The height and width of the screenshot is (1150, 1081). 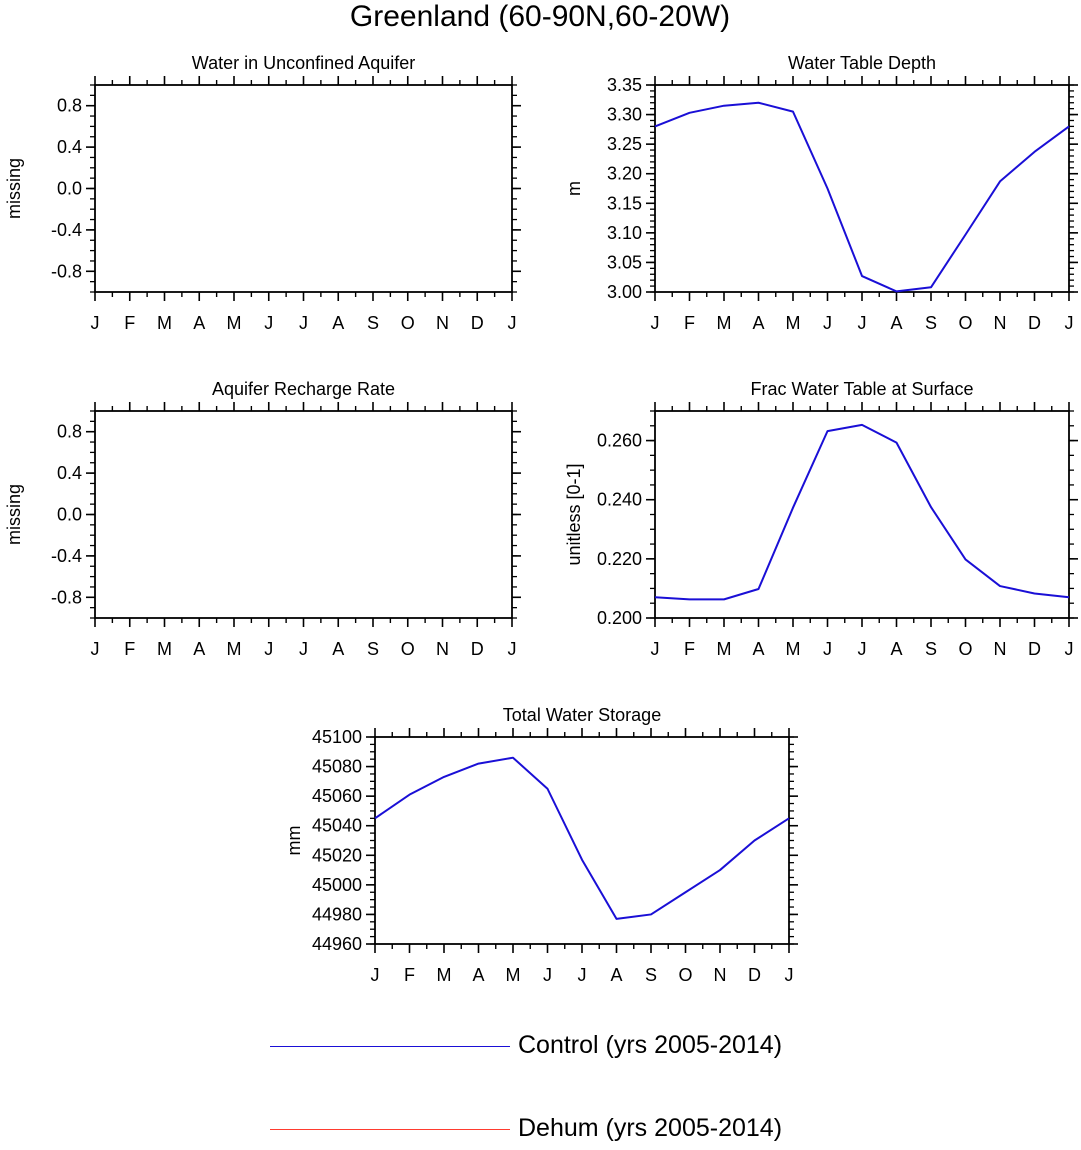 What do you see at coordinates (650, 1128) in the screenshot?
I see `legend-label-dehum: Dehum (yrs 2005-2014)` at bounding box center [650, 1128].